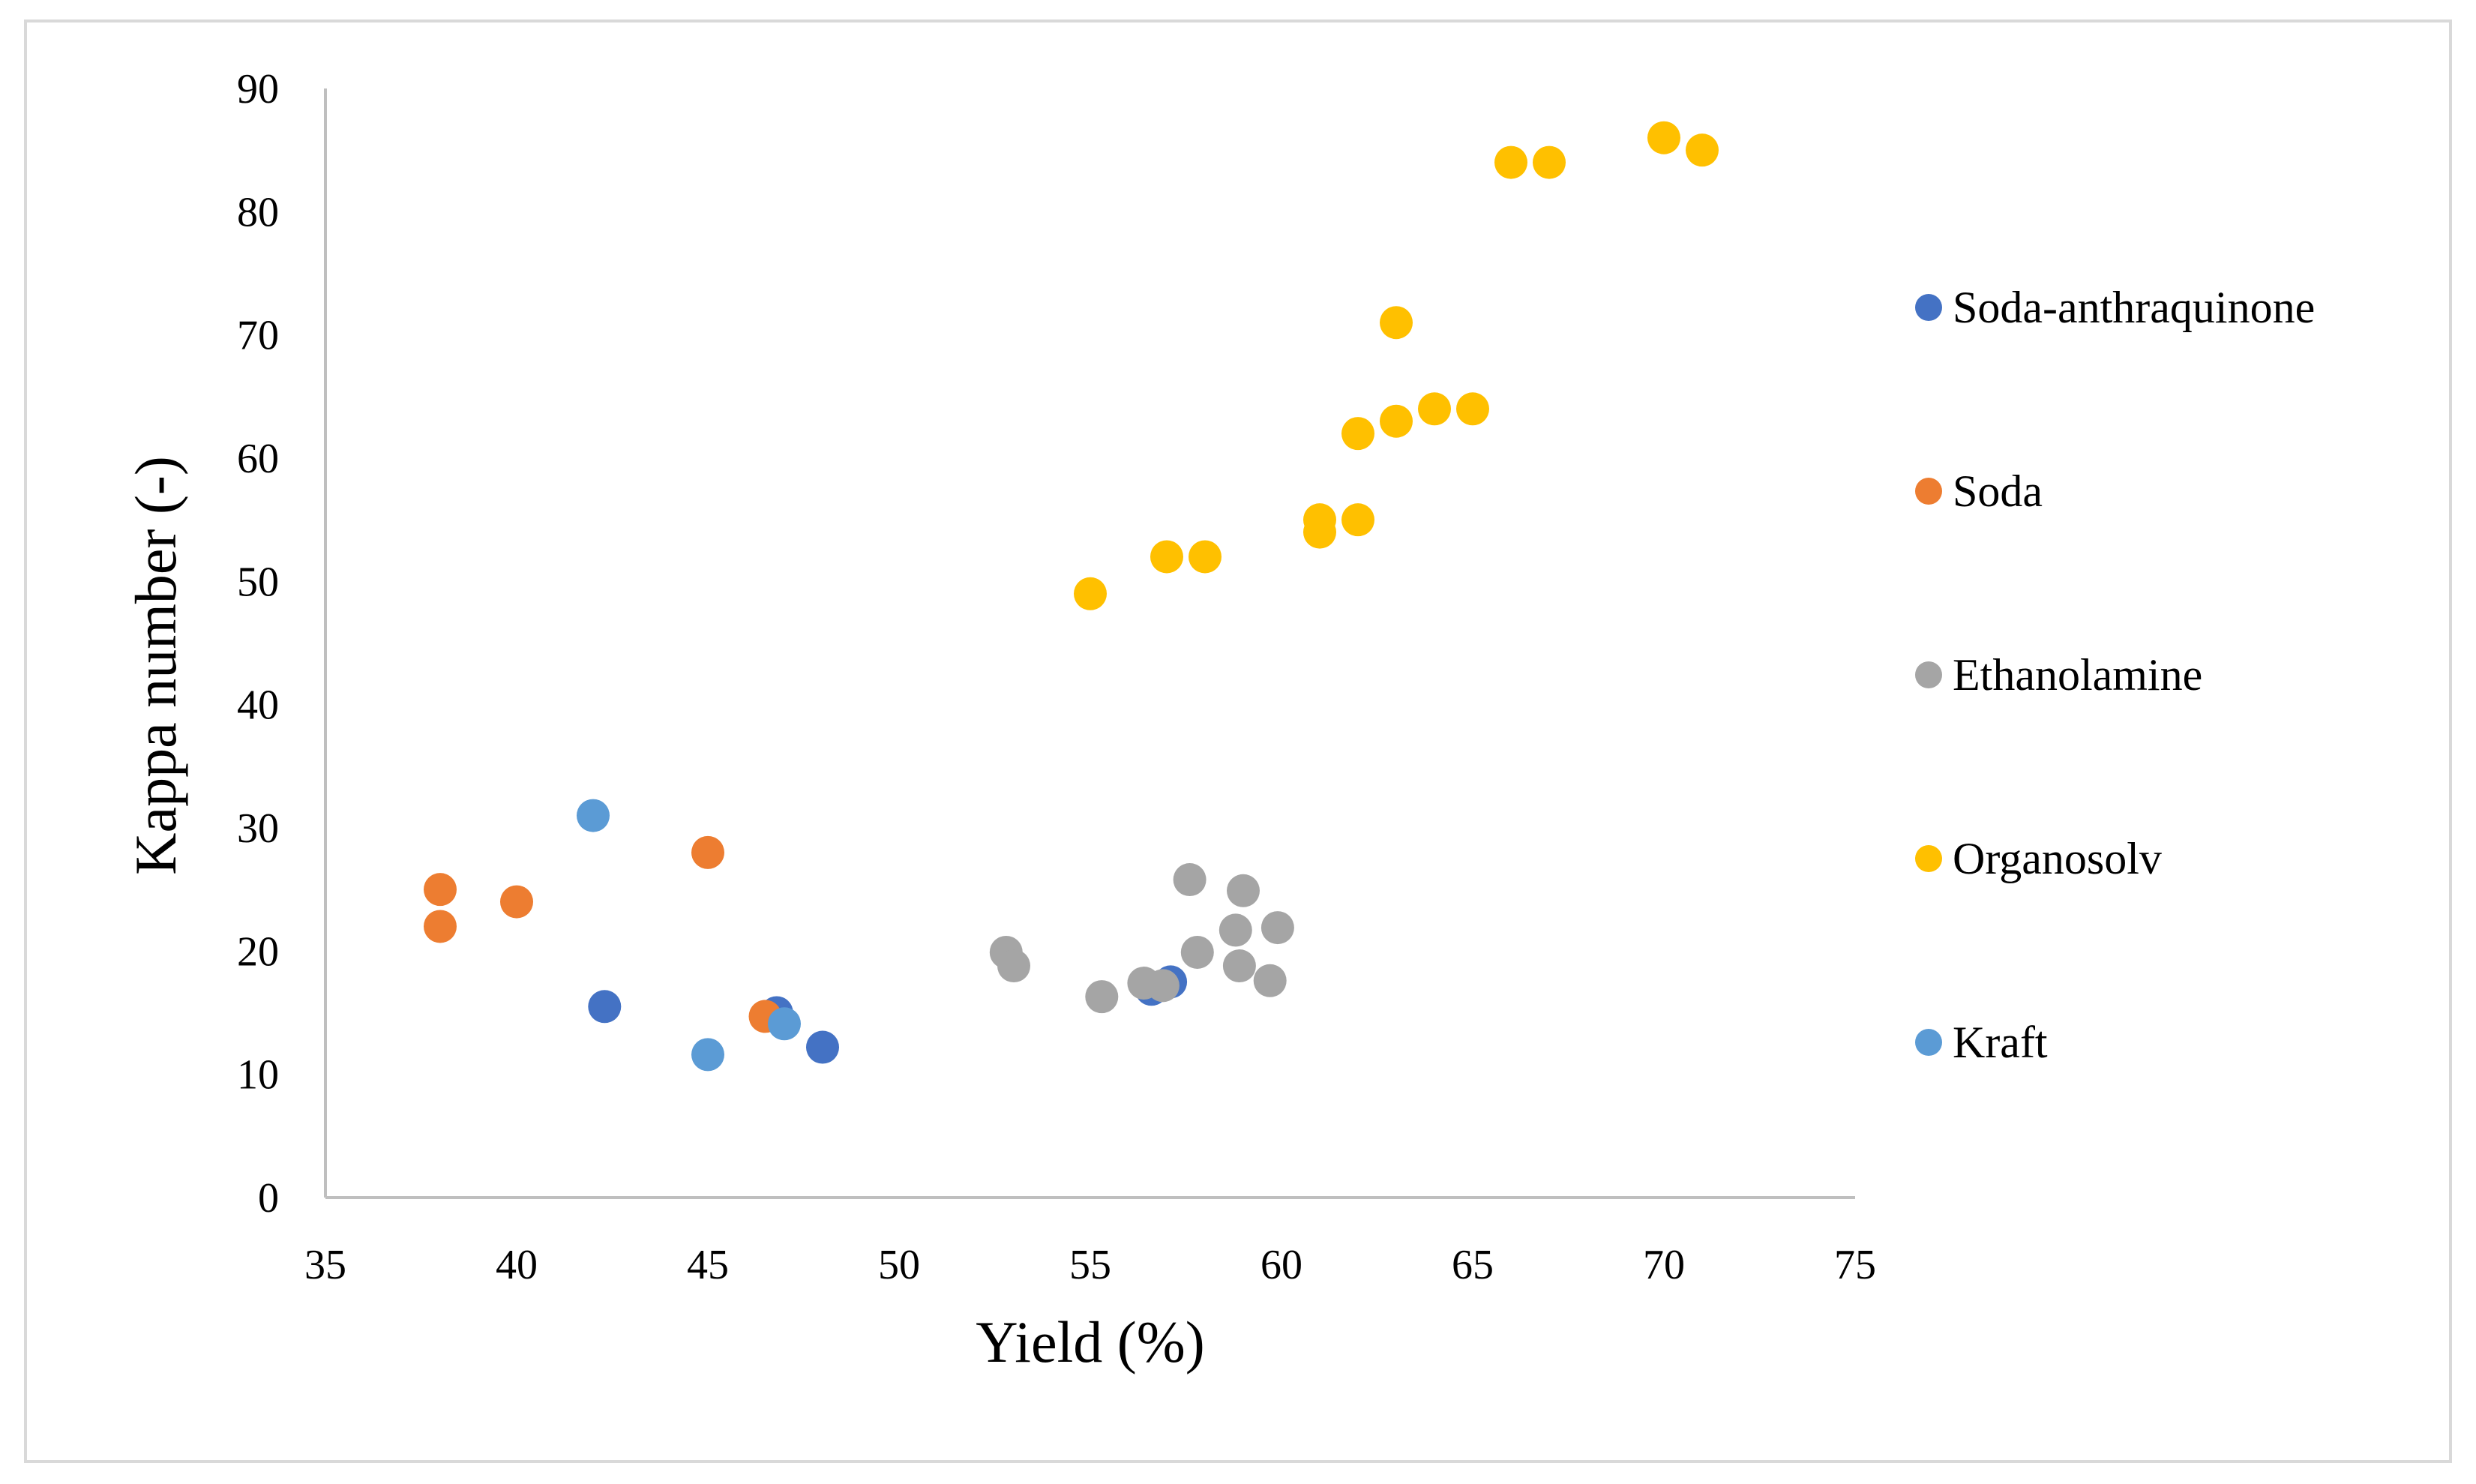 The height and width of the screenshot is (1484, 2476). Describe the element at coordinates (1473, 1265) in the screenshot. I see `x-tick-label: 65` at that location.